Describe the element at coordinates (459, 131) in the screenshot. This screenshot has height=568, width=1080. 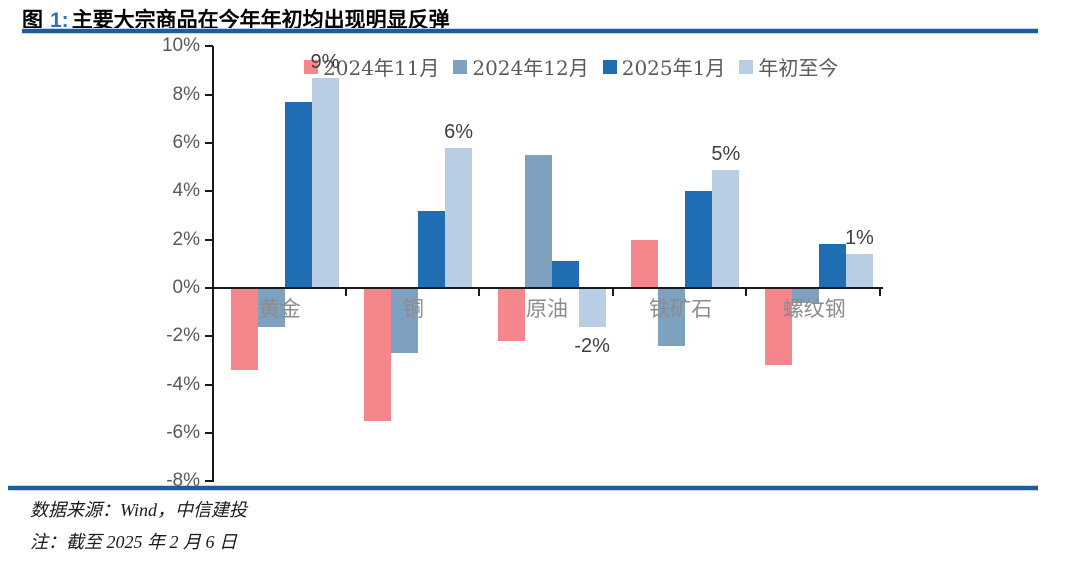
I see `bar-value-label: 6%` at that location.